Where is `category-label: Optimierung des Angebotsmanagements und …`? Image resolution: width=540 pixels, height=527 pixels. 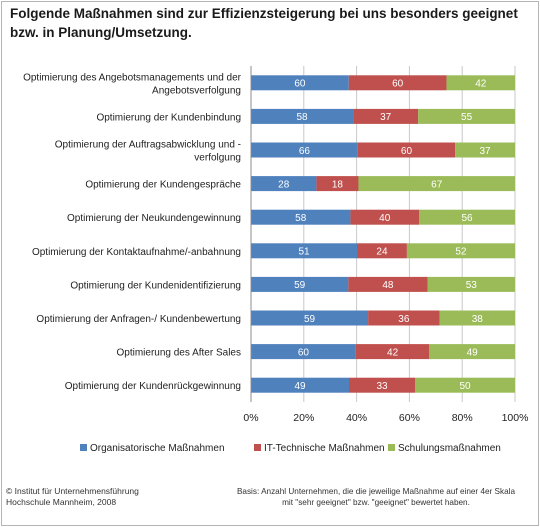 category-label: Optimierung des Angebotsmanagements und … is located at coordinates (132, 77).